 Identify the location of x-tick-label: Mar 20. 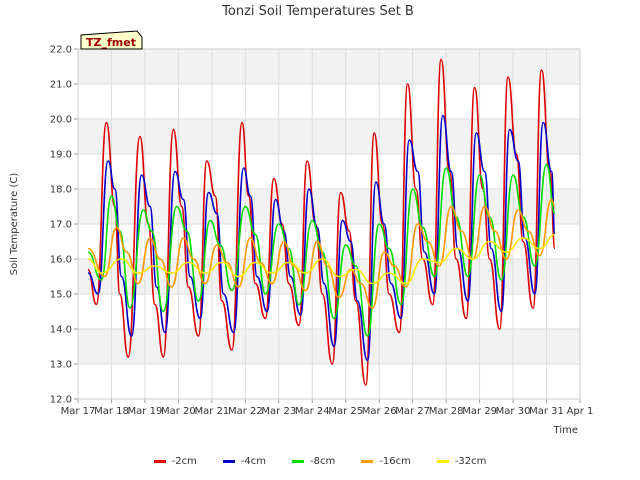
(178, 411).